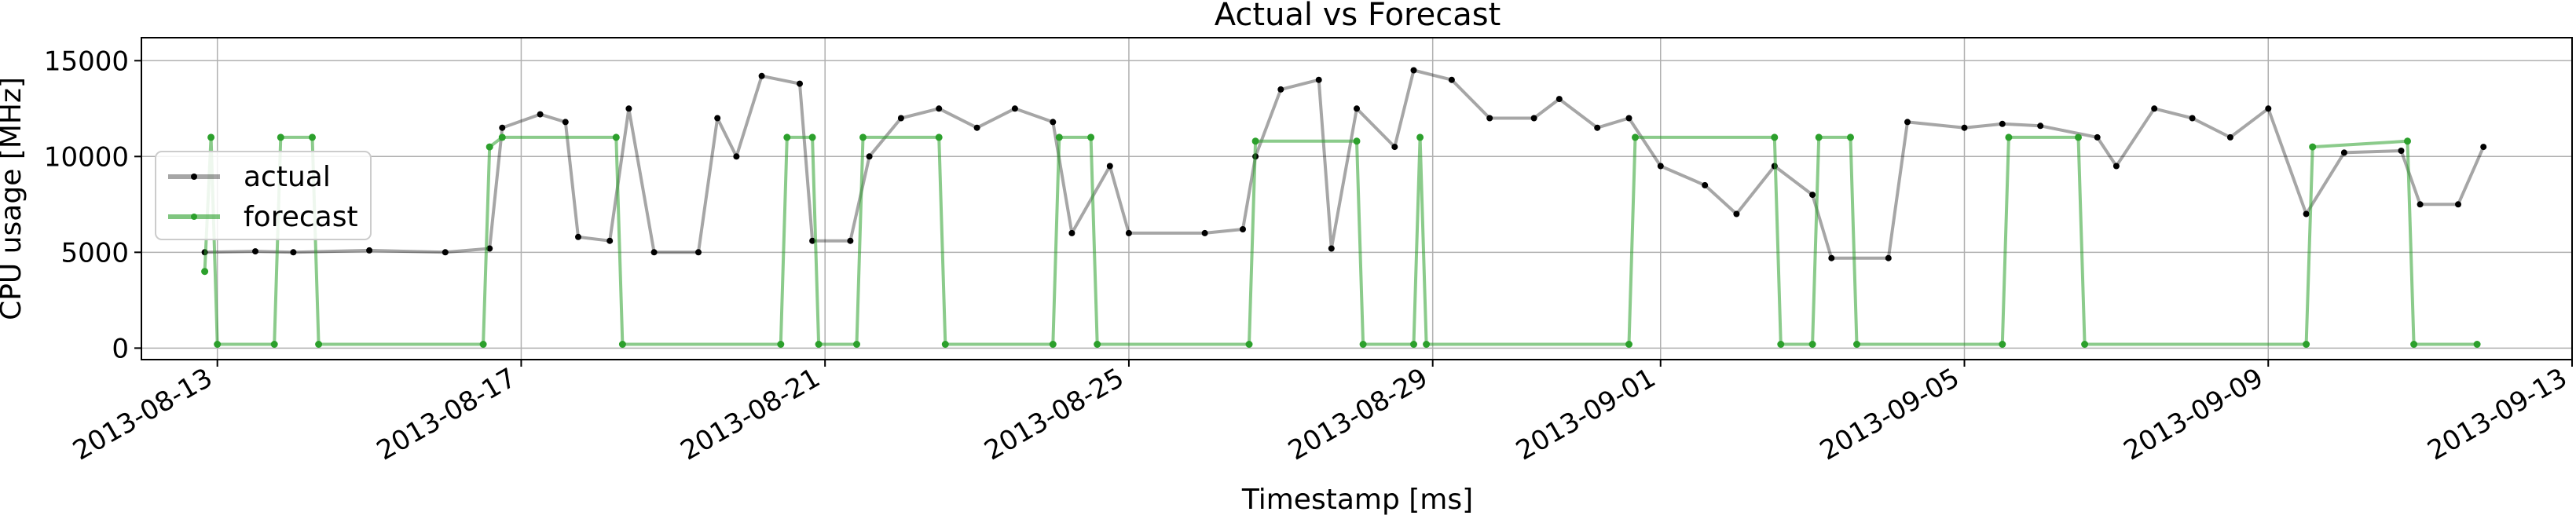 The image size is (2576, 519). What do you see at coordinates (120, 348) in the screenshot?
I see `y-tick-label: 0` at bounding box center [120, 348].